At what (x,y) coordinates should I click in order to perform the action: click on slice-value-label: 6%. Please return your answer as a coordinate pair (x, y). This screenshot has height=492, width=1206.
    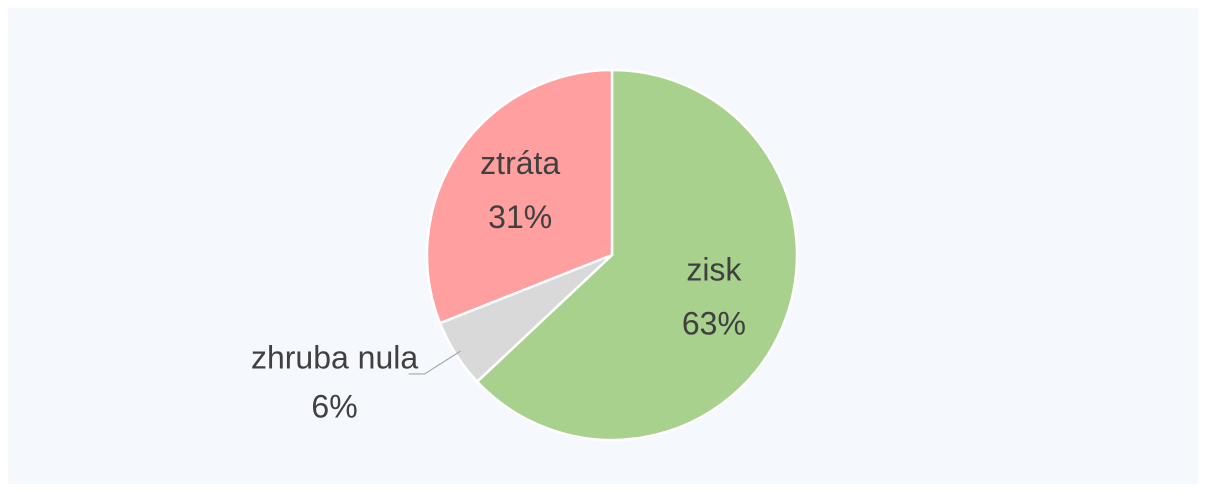
    Looking at the image, I should click on (334, 406).